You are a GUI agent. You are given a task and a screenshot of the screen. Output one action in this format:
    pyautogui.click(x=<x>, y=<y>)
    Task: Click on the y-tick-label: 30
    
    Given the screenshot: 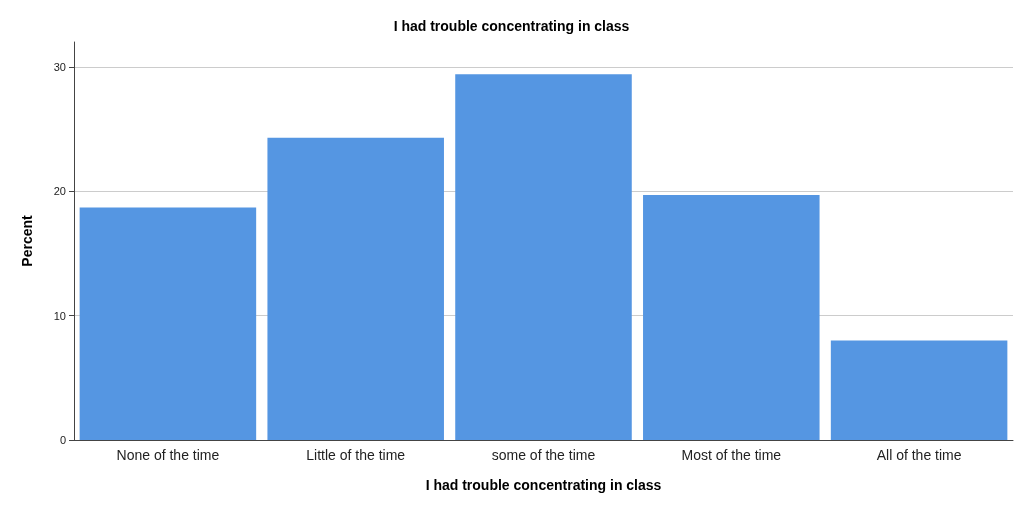 What is the action you would take?
    pyautogui.click(x=59, y=66)
    